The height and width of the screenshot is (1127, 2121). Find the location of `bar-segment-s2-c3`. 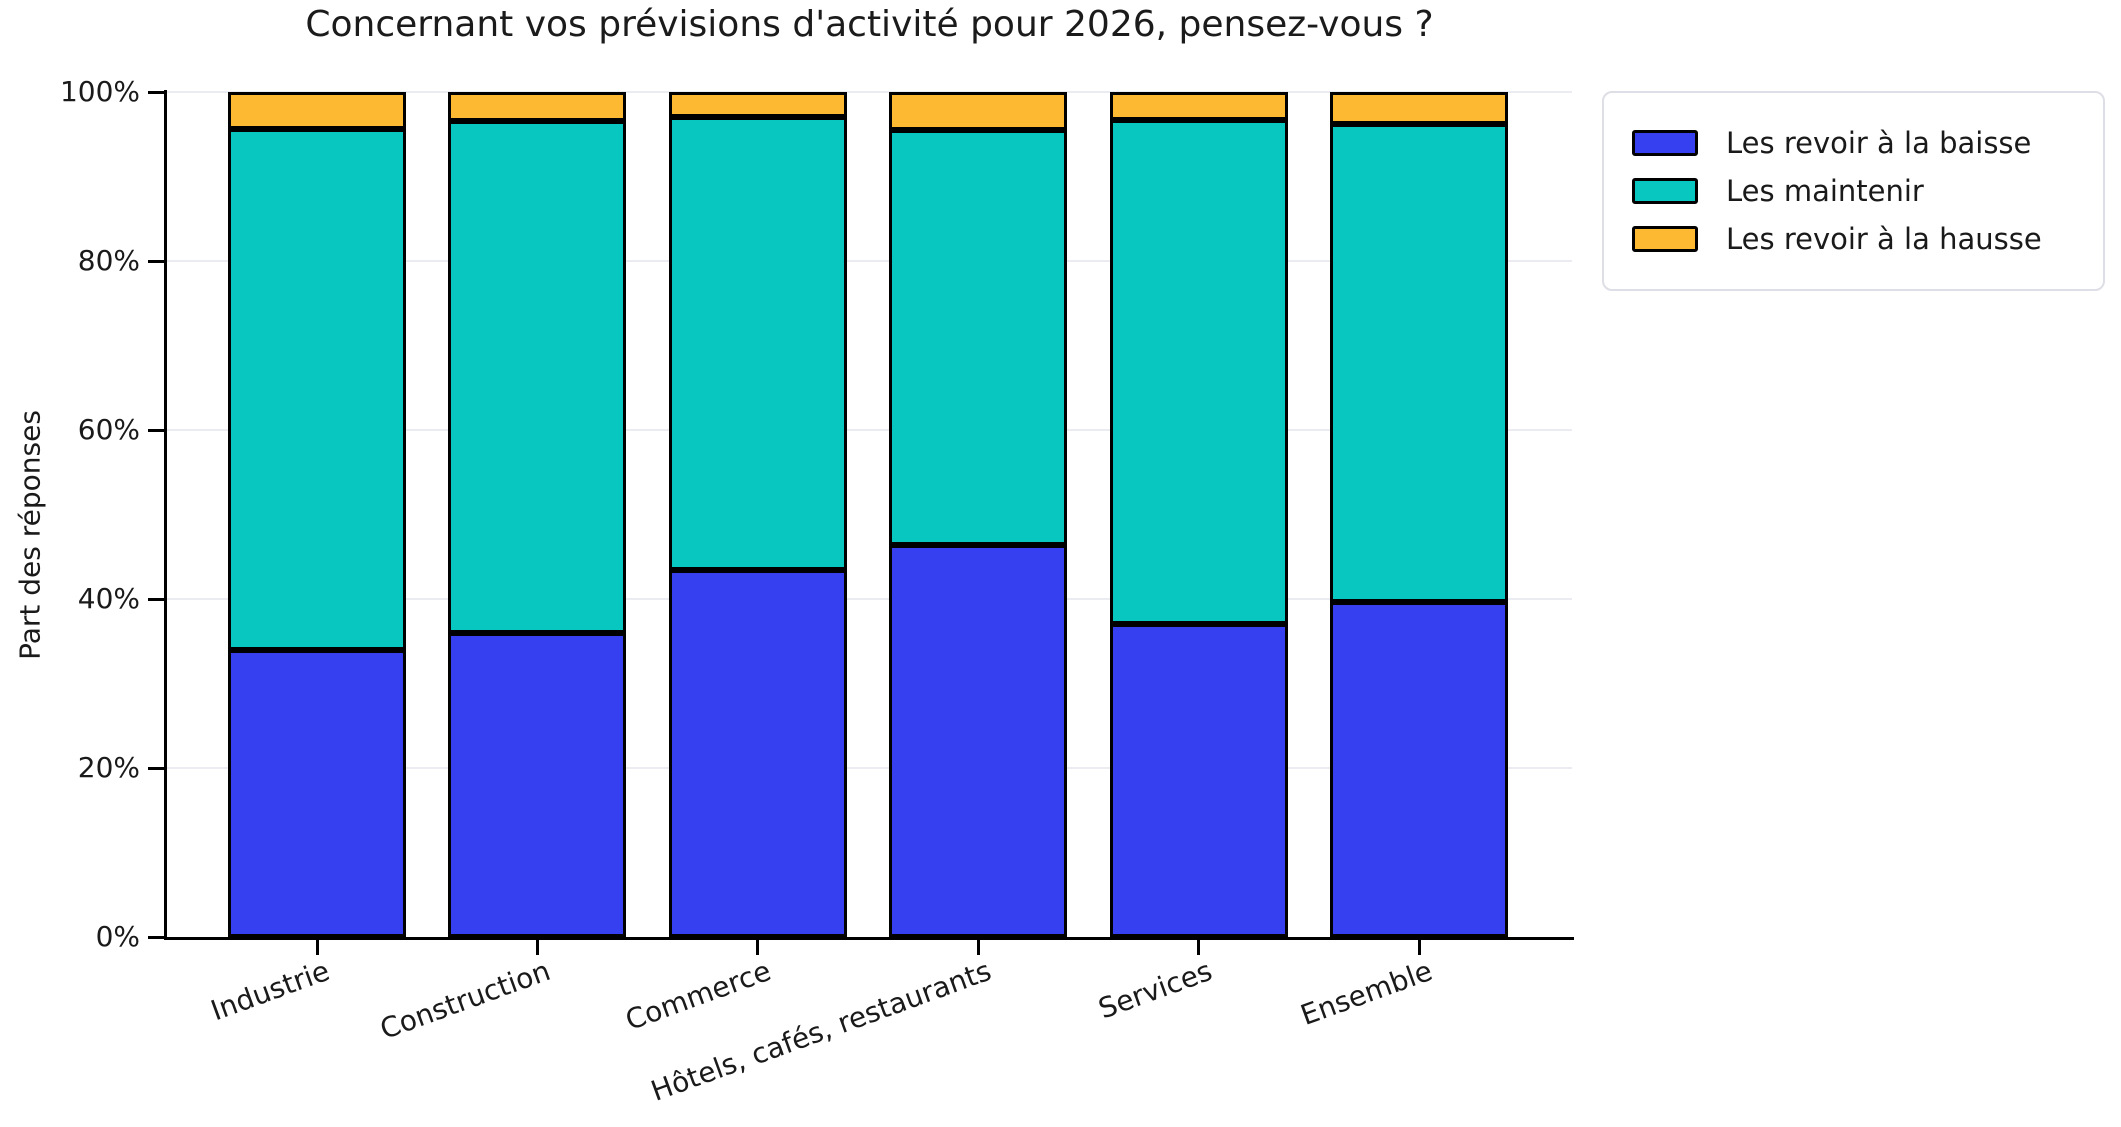

bar-segment-s2-c3 is located at coordinates (757, 344).